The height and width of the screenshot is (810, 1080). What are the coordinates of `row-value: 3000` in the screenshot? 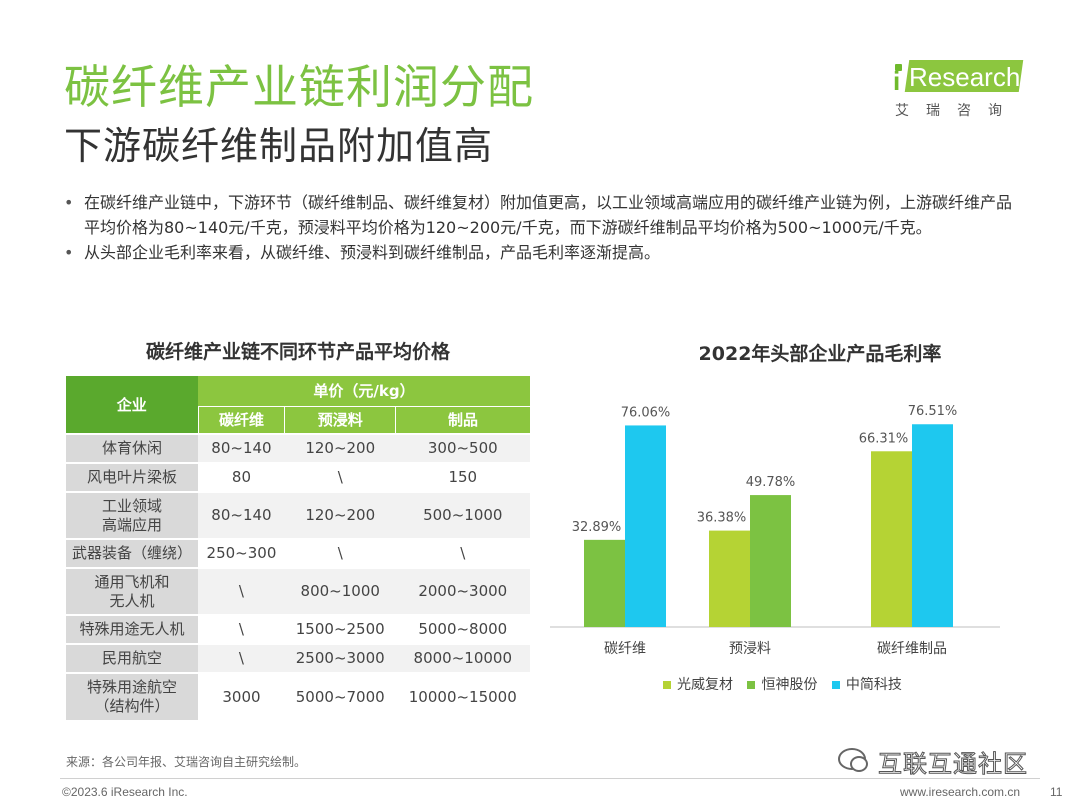 It's located at (241, 696).